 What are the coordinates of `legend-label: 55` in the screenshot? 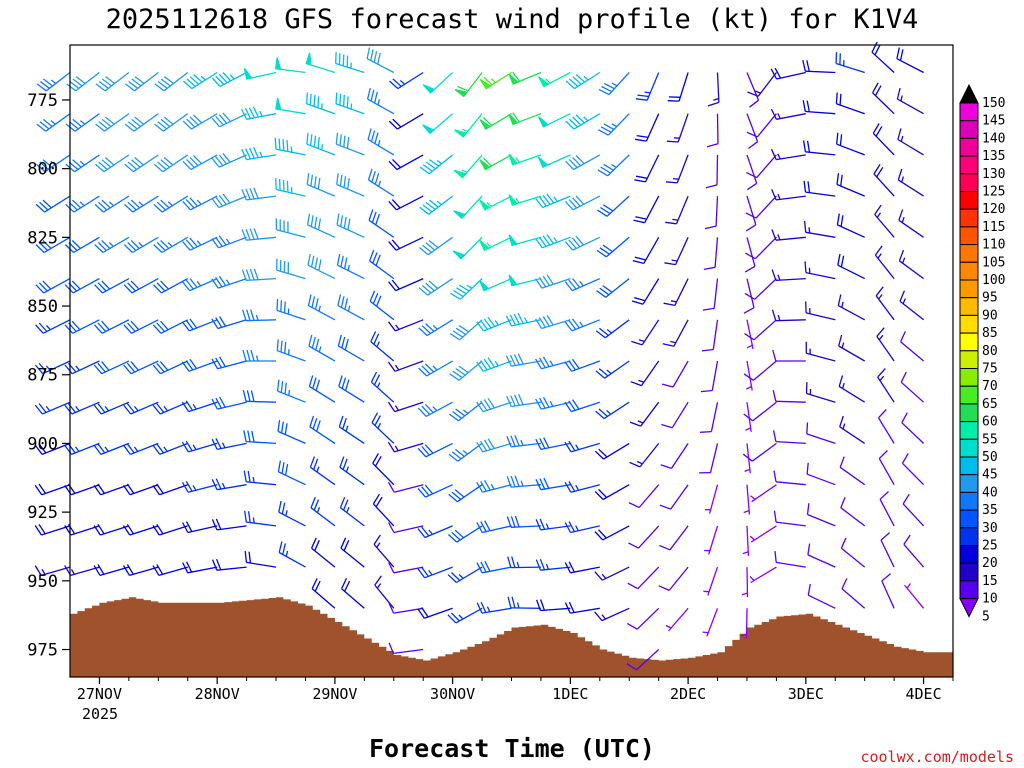 It's located at (990, 439).